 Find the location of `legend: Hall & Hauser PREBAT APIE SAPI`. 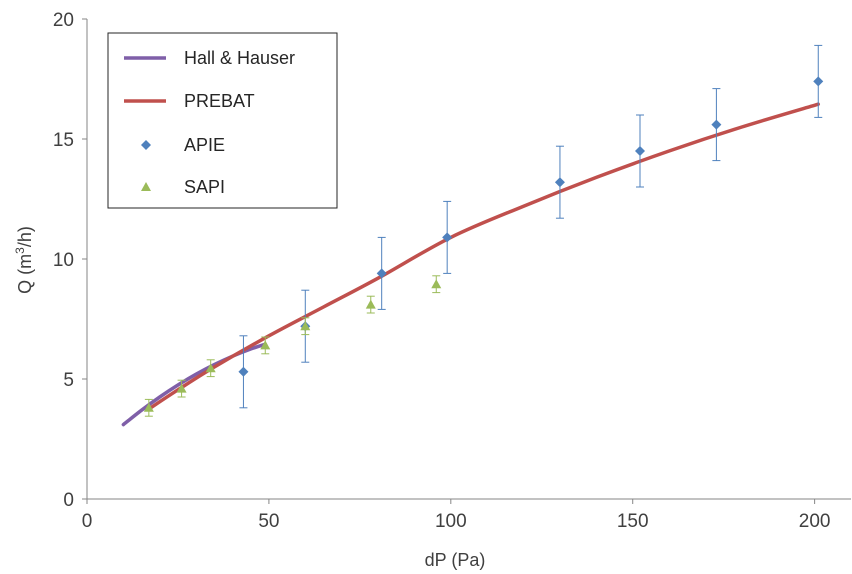

legend: Hall & Hauser PREBAT APIE SAPI is located at coordinates (222, 120).